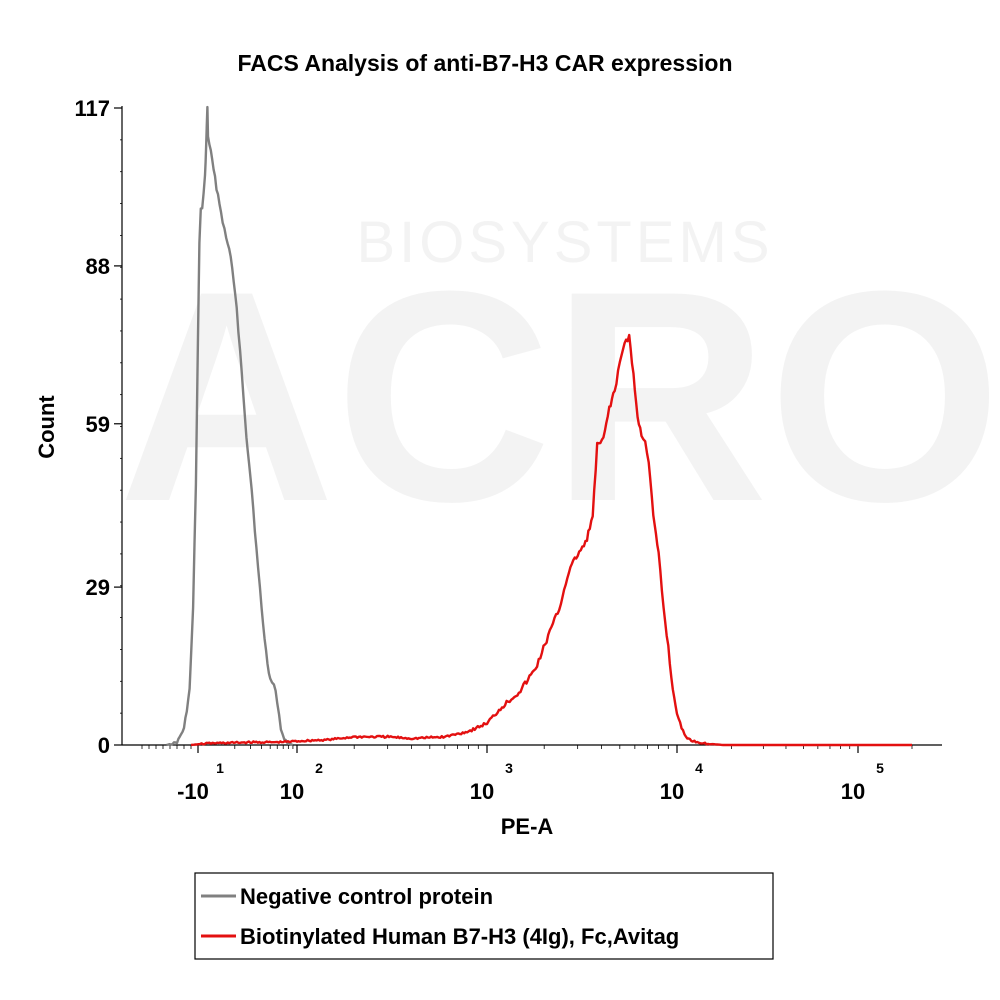  What do you see at coordinates (509, 768) in the screenshot?
I see `x-tick-exponent: 3` at bounding box center [509, 768].